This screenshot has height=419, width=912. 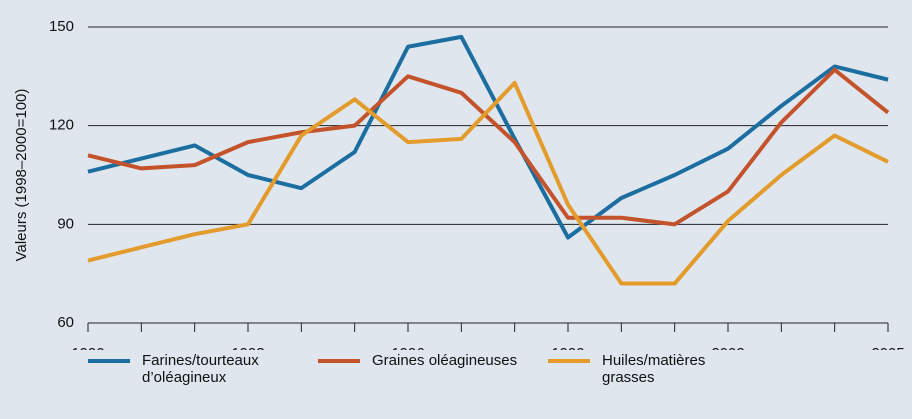 I want to click on x-tick-label: 1996, so click(x=407, y=347).